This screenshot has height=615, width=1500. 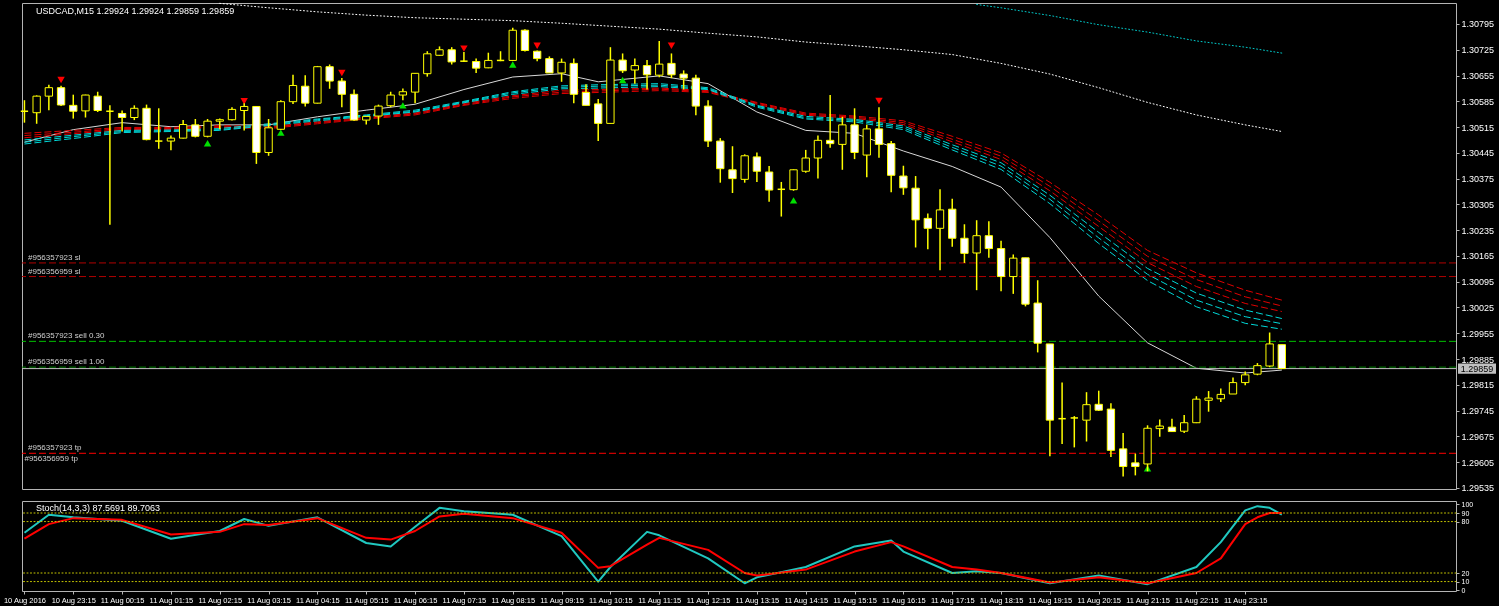 What do you see at coordinates (1478, 50) in the screenshot?
I see `y-tick-label: 1.30725` at bounding box center [1478, 50].